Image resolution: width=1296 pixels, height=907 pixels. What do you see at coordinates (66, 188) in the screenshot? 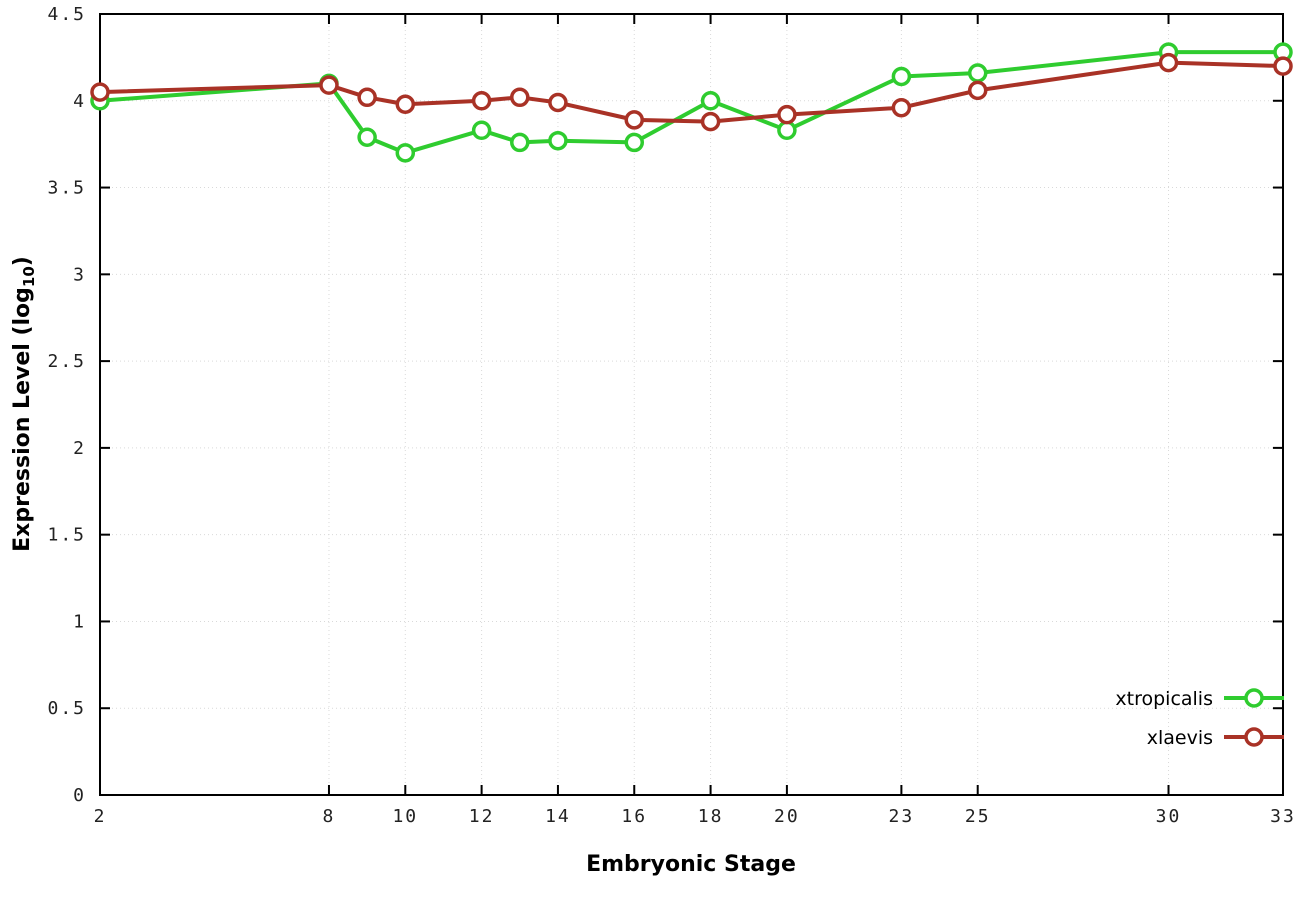
I see `y-tick-label: 3.5` at bounding box center [66, 188].